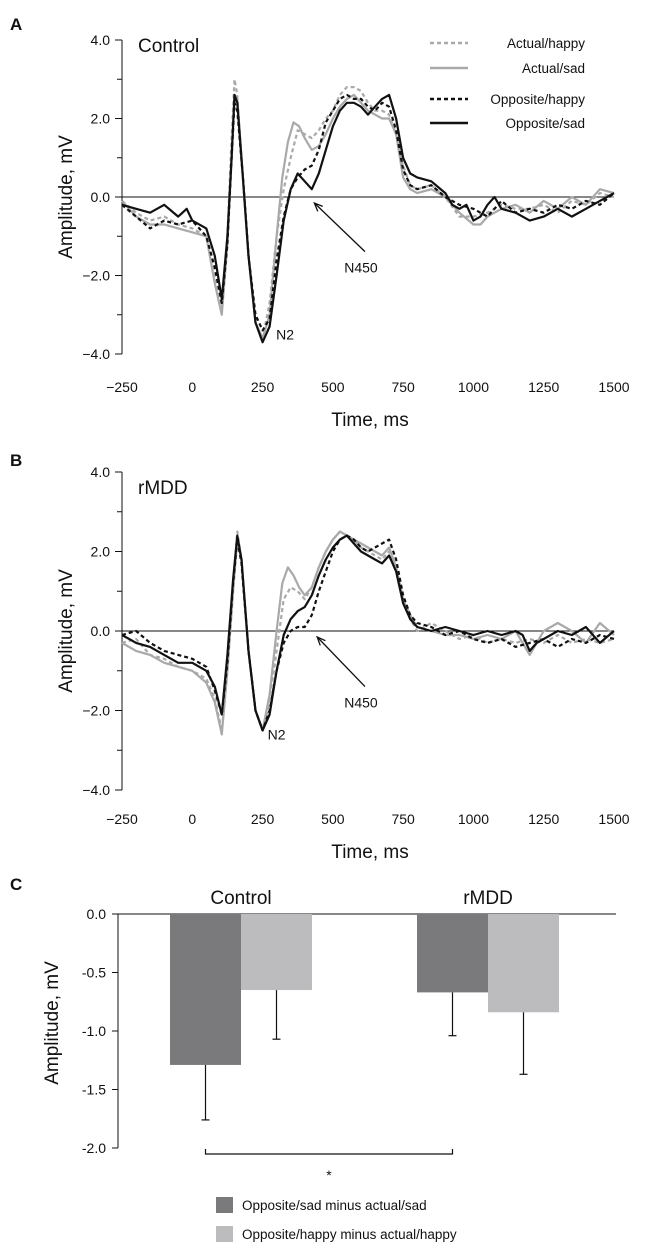 The image size is (655, 1258). What do you see at coordinates (285, 334) in the screenshot?
I see `panel-a-annotation-n2: N2` at bounding box center [285, 334].